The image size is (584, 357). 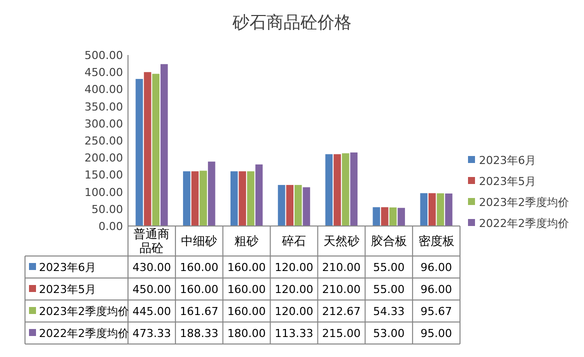 I want to click on x-tick-label: 碎石, so click(x=293, y=241).